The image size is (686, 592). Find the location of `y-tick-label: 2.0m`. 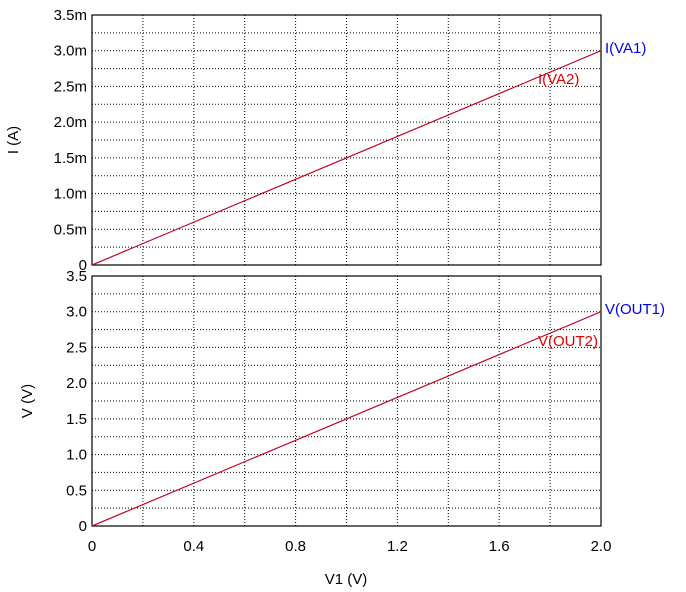

y-tick-label: 2.0m is located at coordinates (70, 122).